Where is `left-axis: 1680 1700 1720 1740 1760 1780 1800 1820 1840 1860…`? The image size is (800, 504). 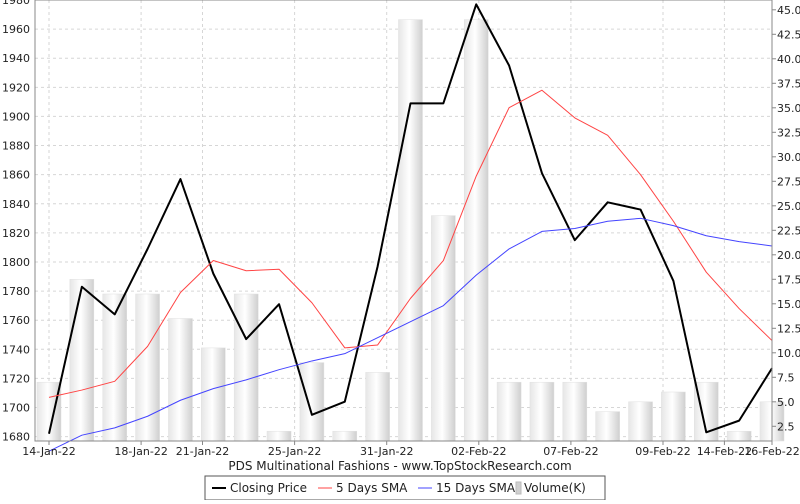
left-axis: 1680 1700 1720 1740 1760 1780 1800 1820 1840 1860… is located at coordinates (16, 222).